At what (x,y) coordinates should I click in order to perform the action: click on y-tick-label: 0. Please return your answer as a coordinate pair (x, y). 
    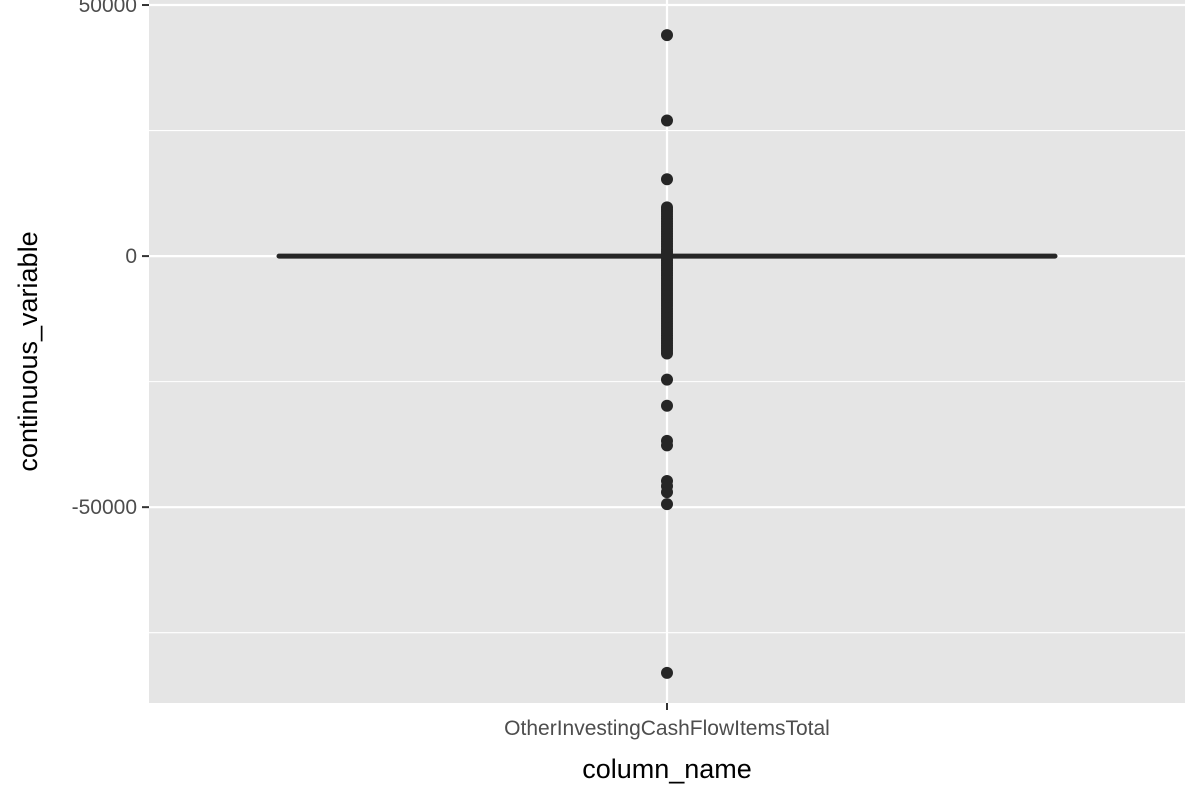
    Looking at the image, I should click on (131, 256).